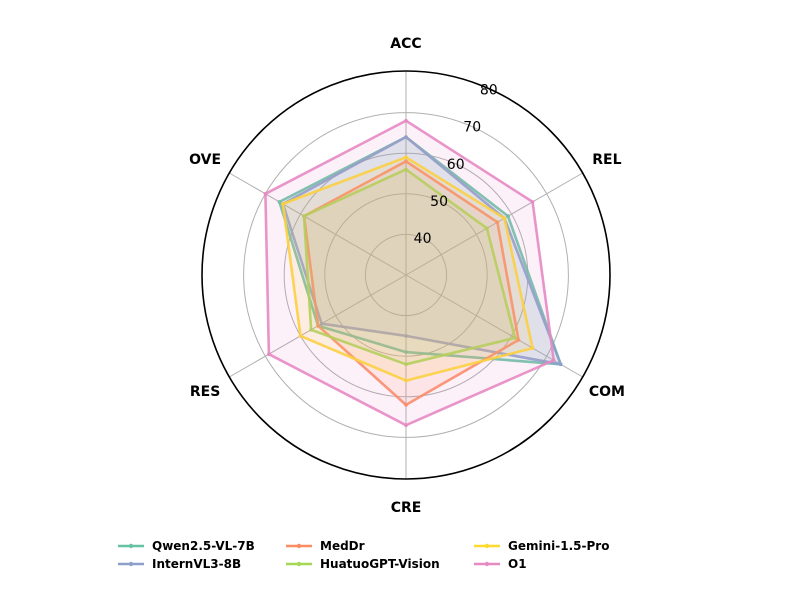 The image size is (800, 604). Describe the element at coordinates (558, 546) in the screenshot. I see `legend-label: Gemini-1.5-Pro` at that location.